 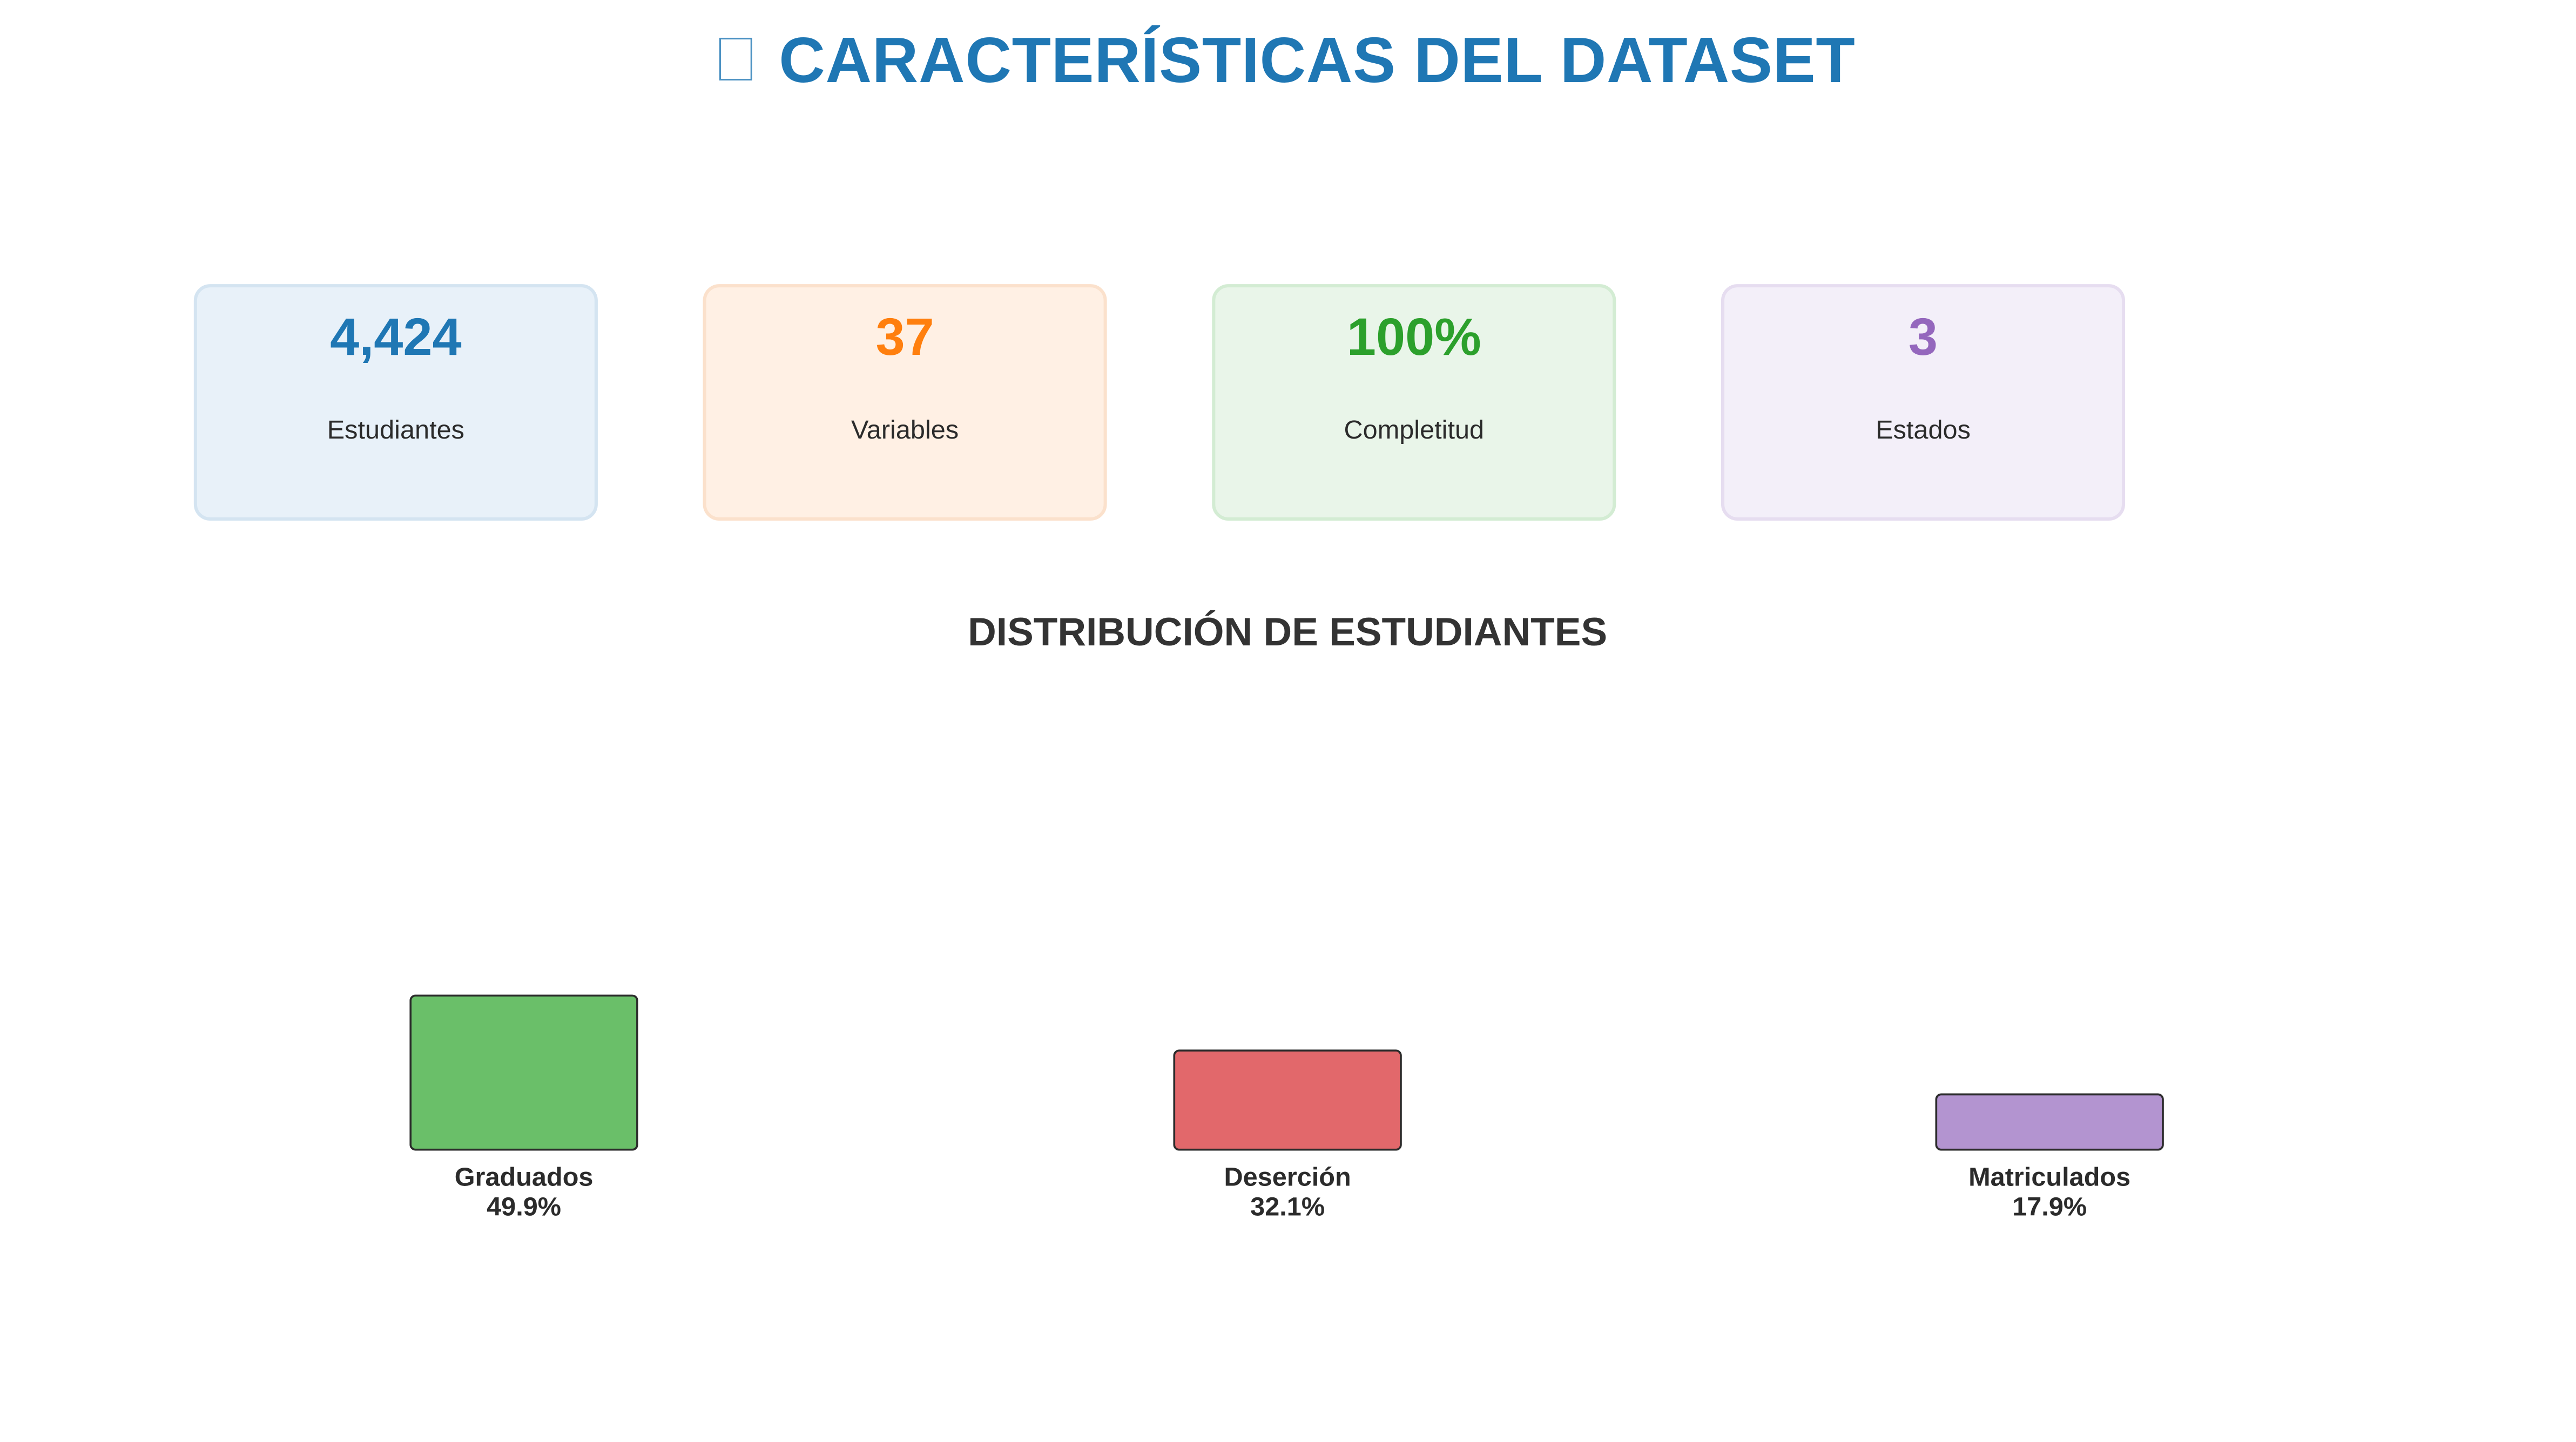 I want to click on stat-label-completeness: Completitud, so click(x=1414, y=432).